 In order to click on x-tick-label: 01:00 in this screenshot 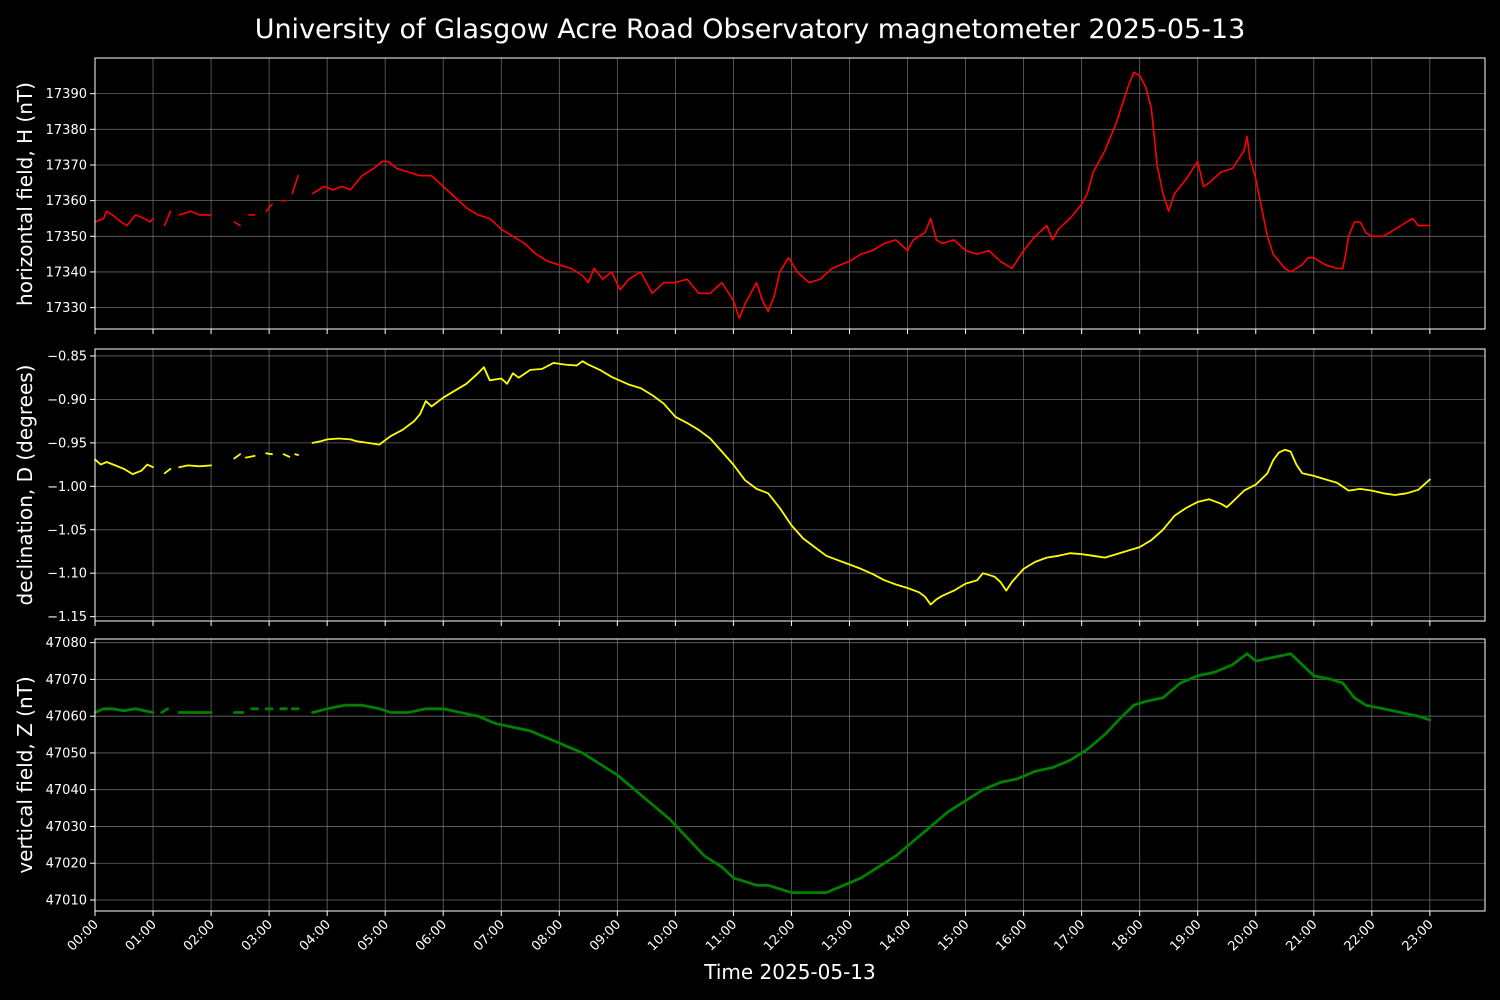, I will do `click(141, 935)`.